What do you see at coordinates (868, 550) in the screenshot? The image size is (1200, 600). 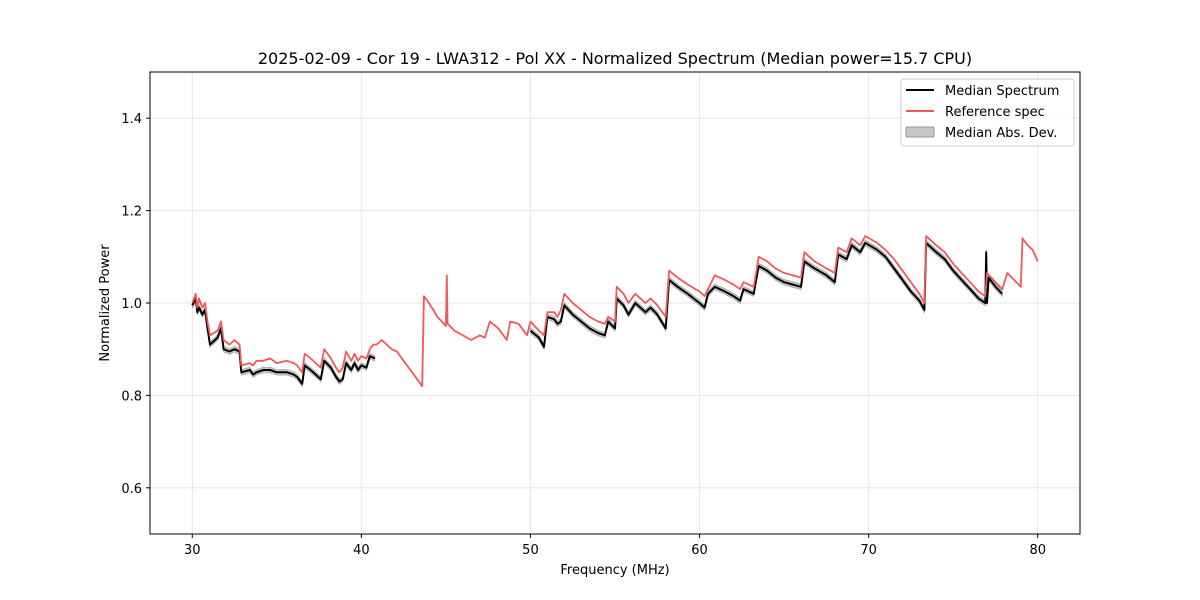 I see `x-tick-label: 70` at bounding box center [868, 550].